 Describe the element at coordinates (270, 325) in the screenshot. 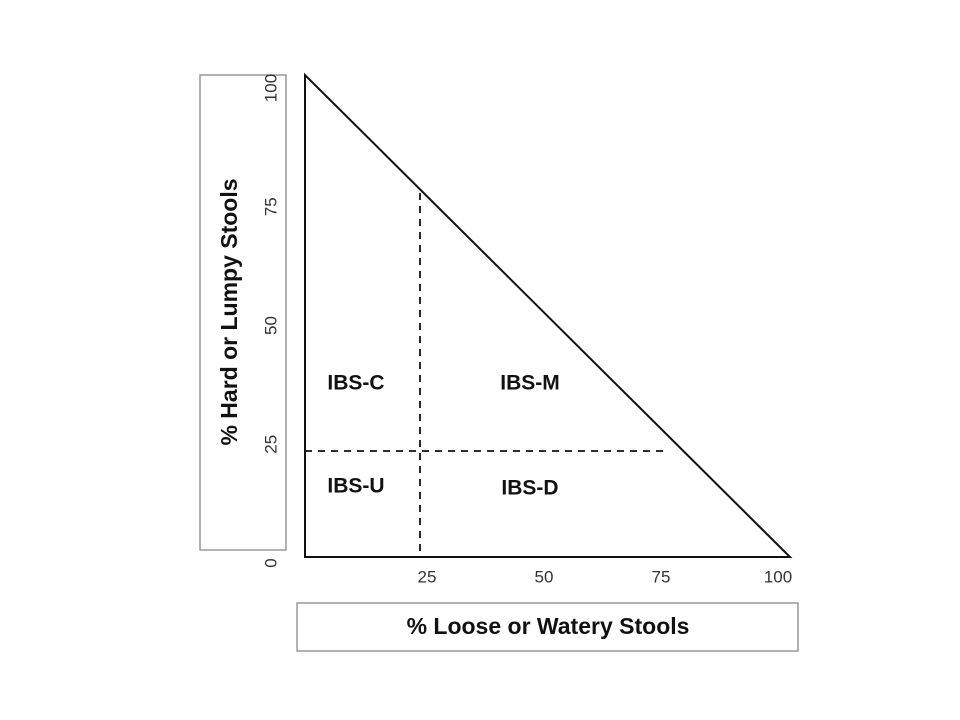

I see `y-tick-label: 50` at that location.